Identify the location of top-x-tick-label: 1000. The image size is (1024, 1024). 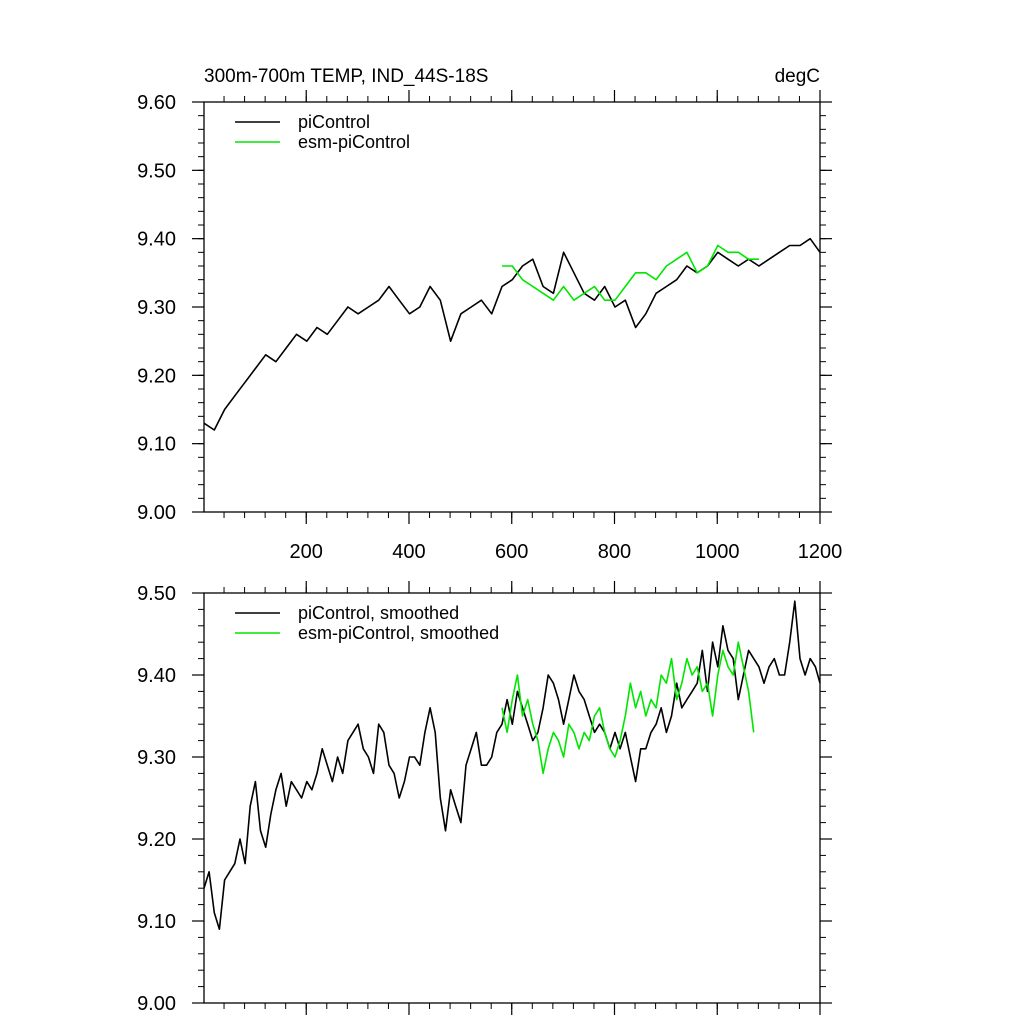
(717, 552).